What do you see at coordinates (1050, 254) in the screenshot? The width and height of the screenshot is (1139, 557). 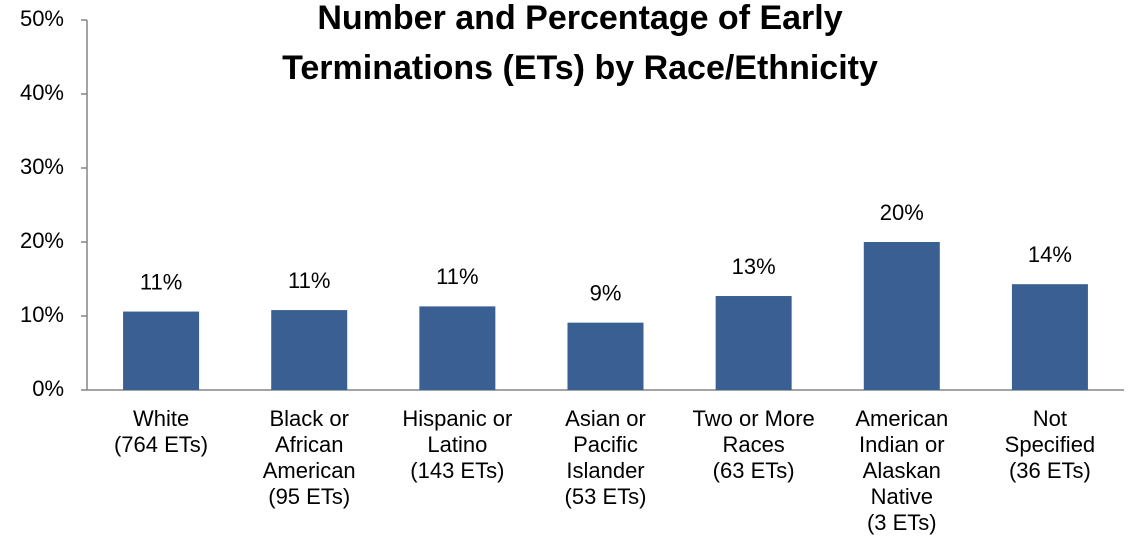 I see `data-label: 14%` at bounding box center [1050, 254].